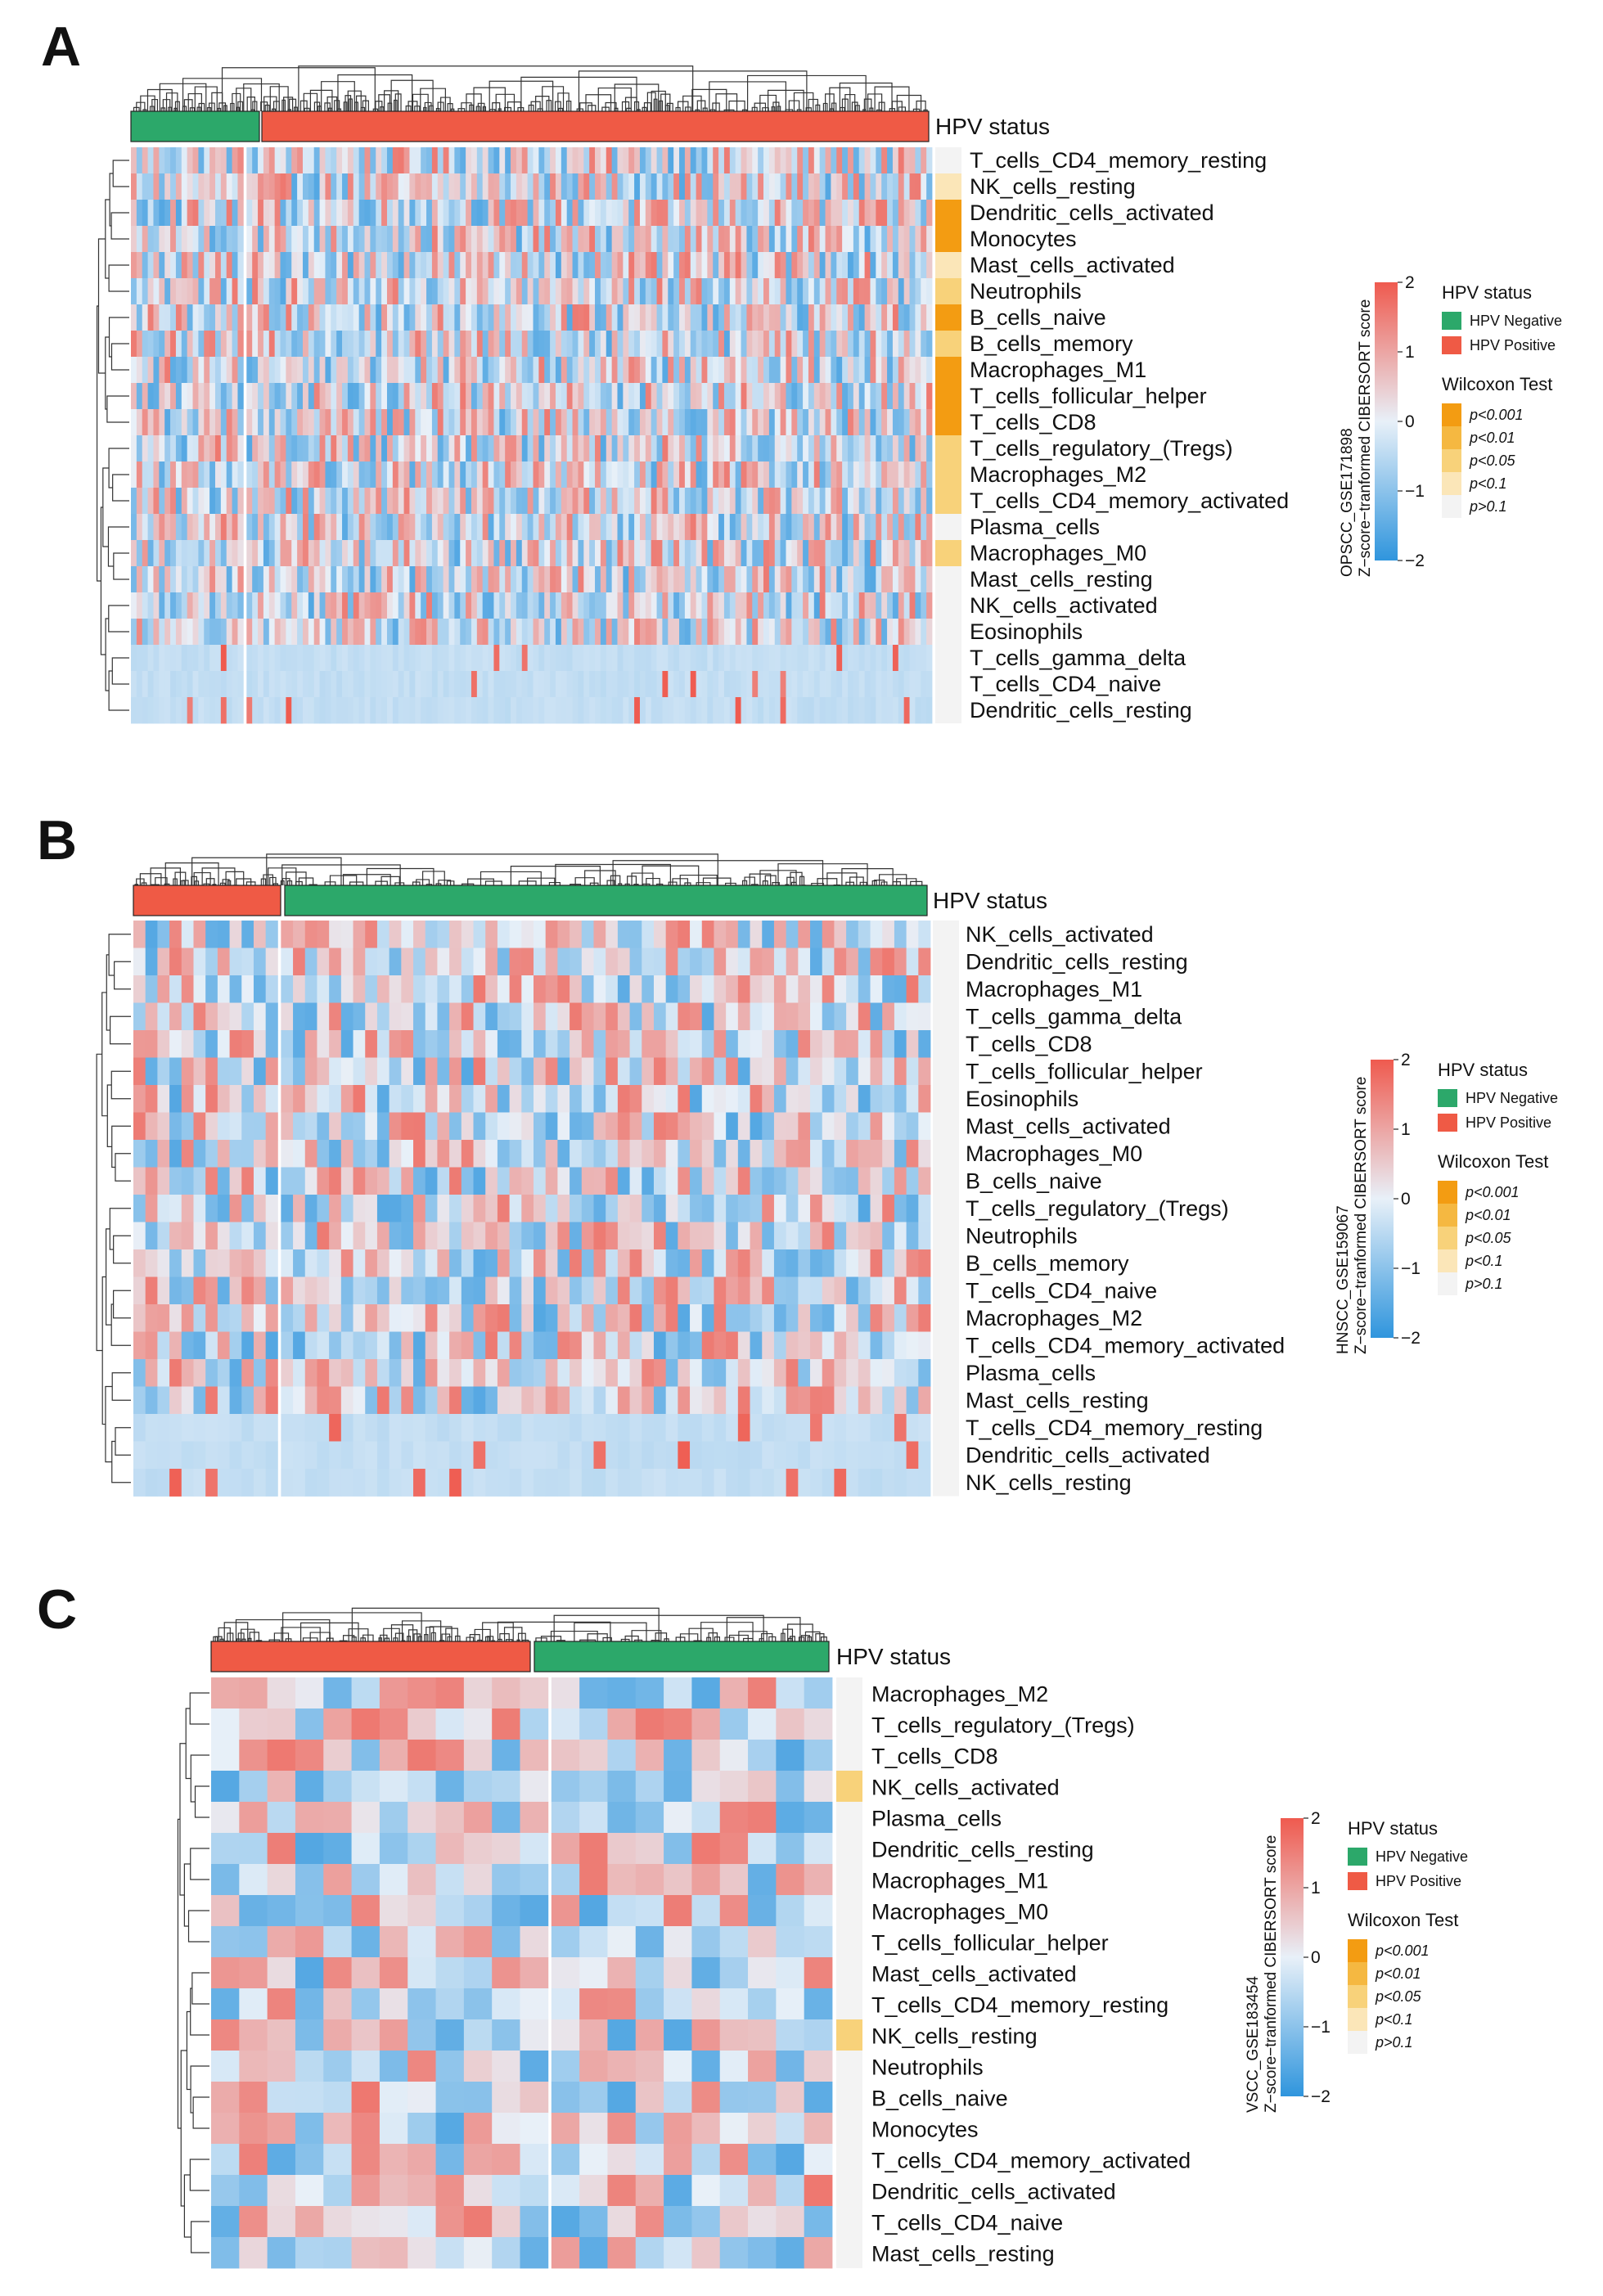 The height and width of the screenshot is (2296, 1603). Describe the element at coordinates (1101, 449) in the screenshot. I see `row-label: T_cells_regulatory_(Tregs)` at that location.